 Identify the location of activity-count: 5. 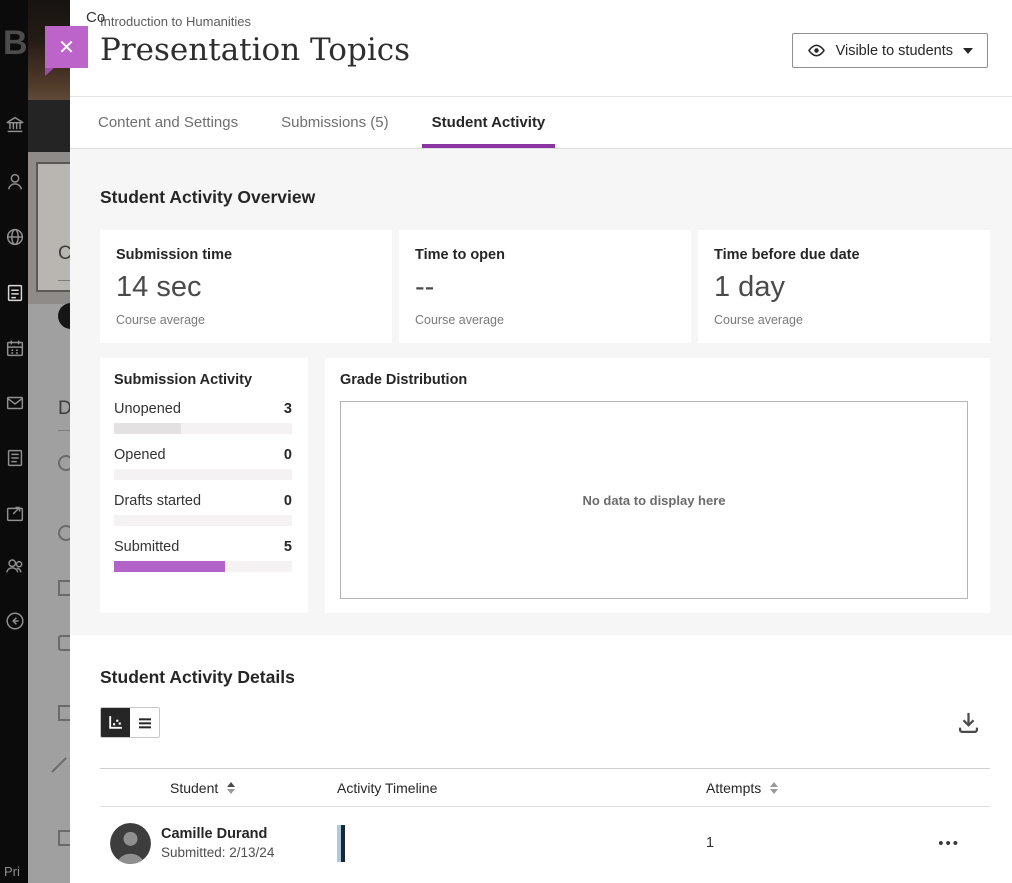
(287, 547).